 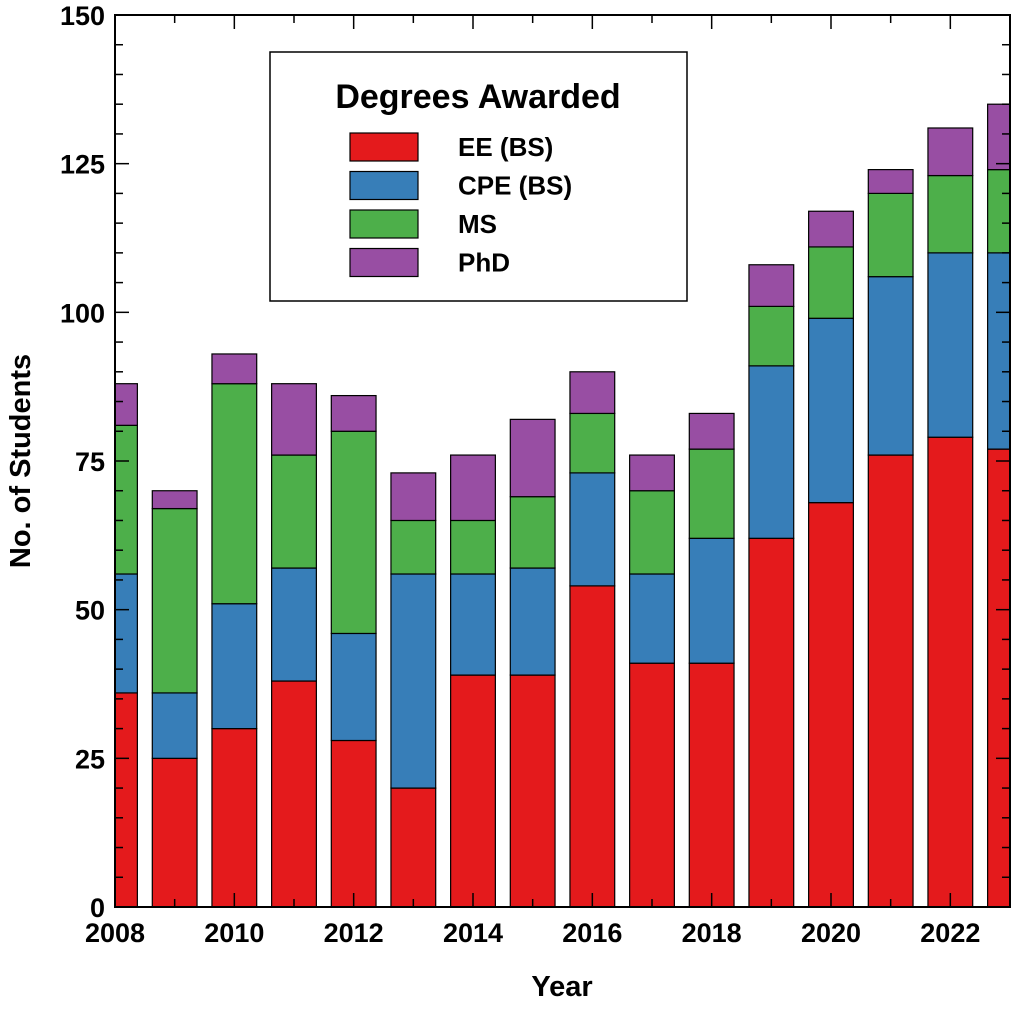 I want to click on bar-2013-phd, so click(x=413, y=497).